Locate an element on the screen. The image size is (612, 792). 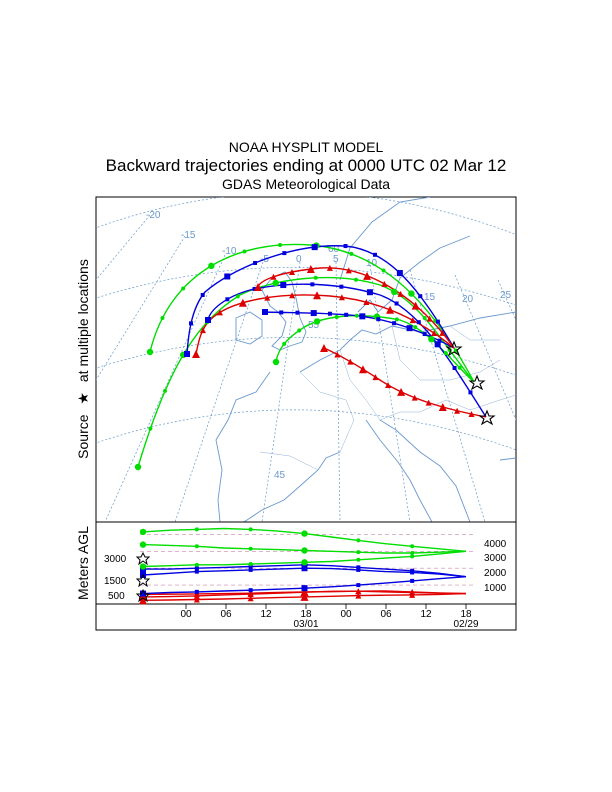
border-france is located at coordinates (327, 412).